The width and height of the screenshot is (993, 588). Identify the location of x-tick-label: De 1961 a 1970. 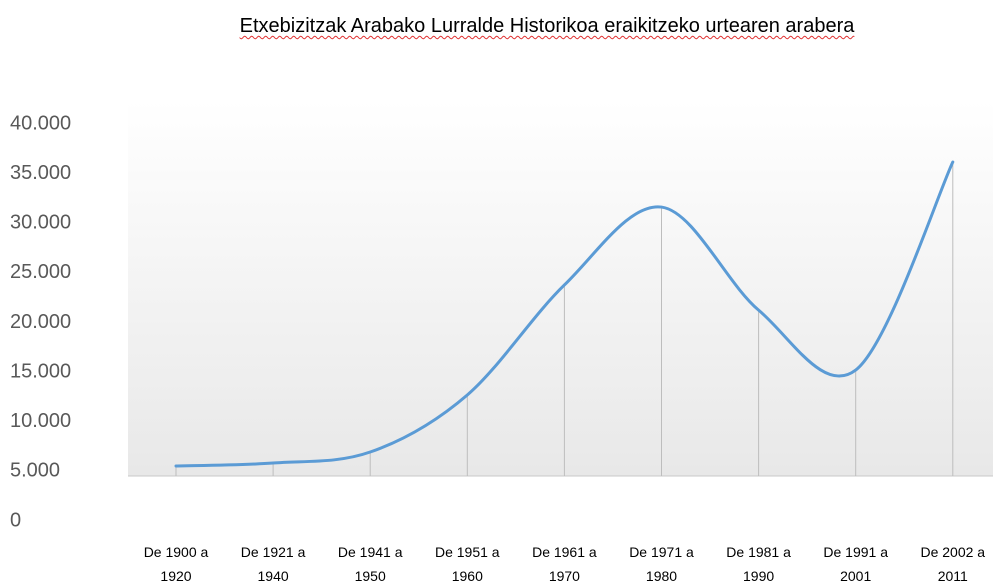
(564, 564).